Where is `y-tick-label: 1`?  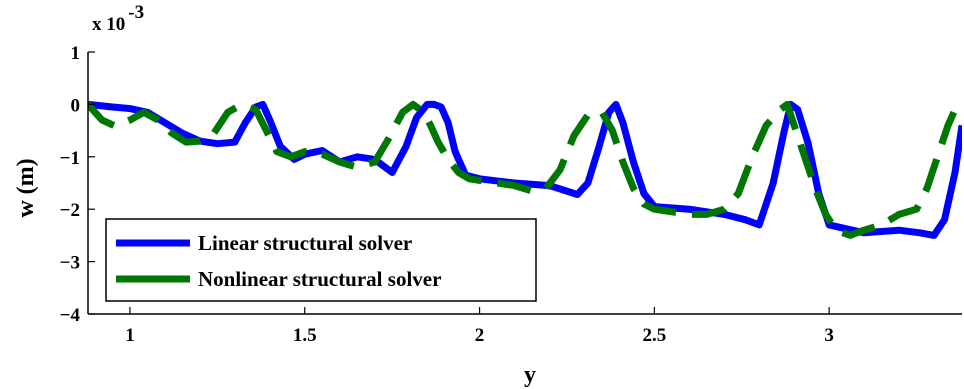
y-tick-label: 1 is located at coordinates (76, 53).